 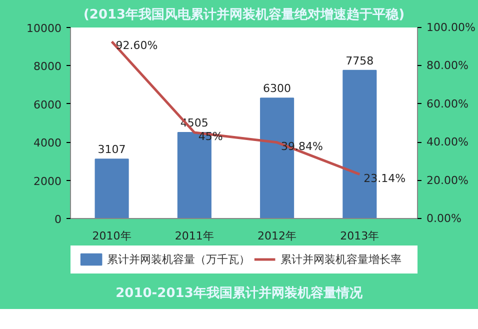 What do you see at coordinates (277, 89) in the screenshot?
I see `data-label: 6300` at bounding box center [277, 89].